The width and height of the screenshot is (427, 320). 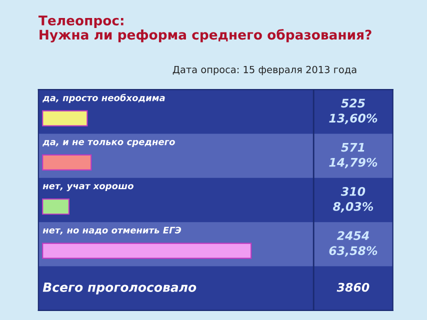 I want to click on data-label: 571 14,79%, so click(x=353, y=155).